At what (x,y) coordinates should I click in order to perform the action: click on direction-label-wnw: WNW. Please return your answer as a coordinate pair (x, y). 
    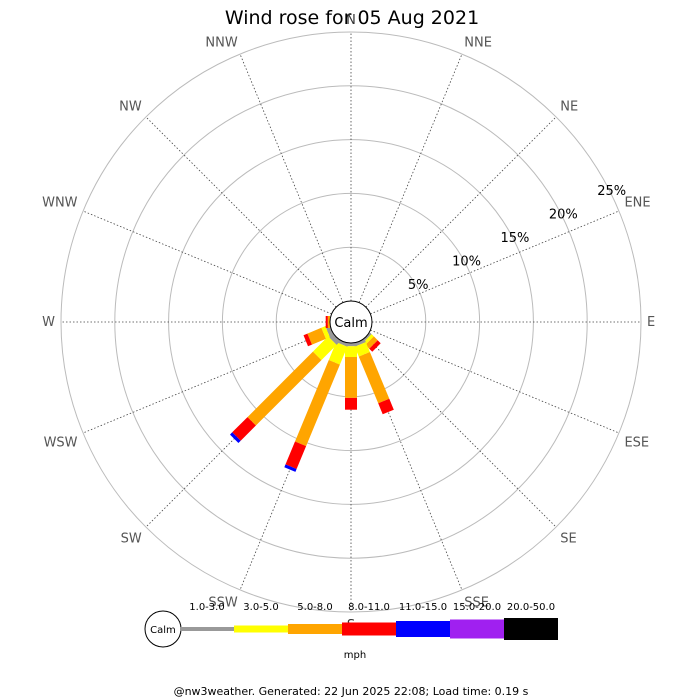
    Looking at the image, I should click on (60, 203).